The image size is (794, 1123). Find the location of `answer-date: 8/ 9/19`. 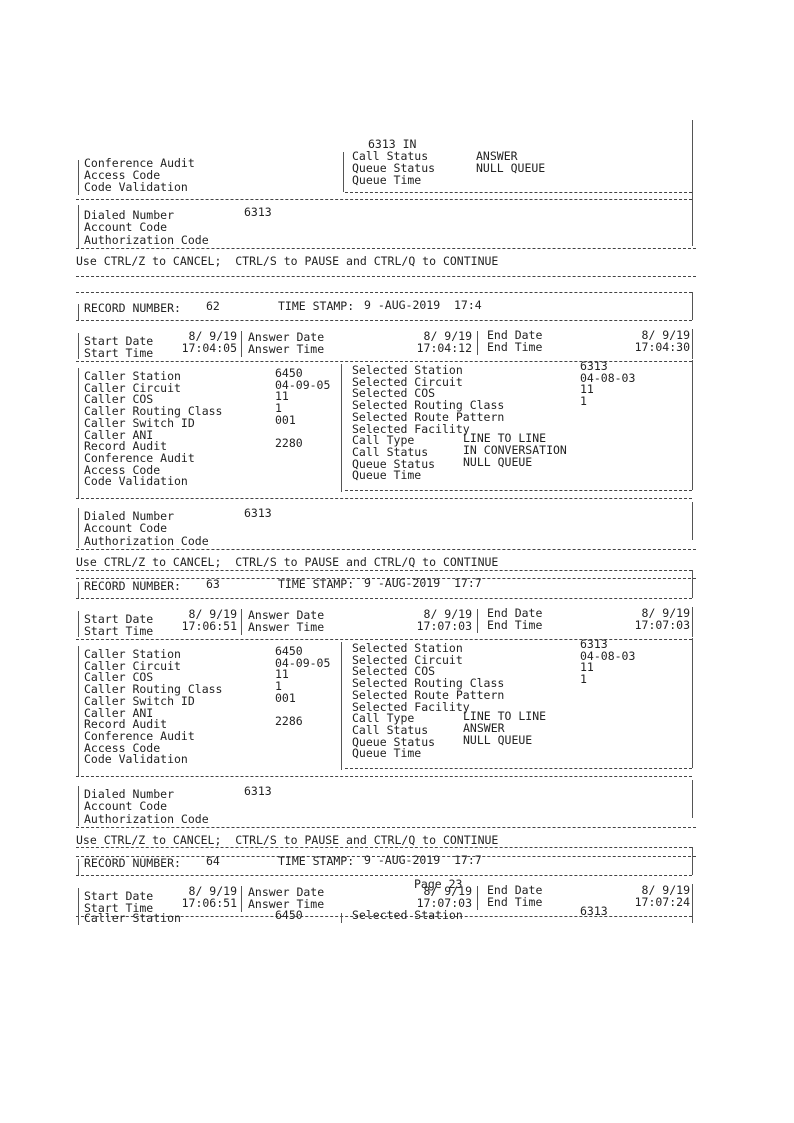

answer-date: 8/ 9/19 is located at coordinates (447, 891).